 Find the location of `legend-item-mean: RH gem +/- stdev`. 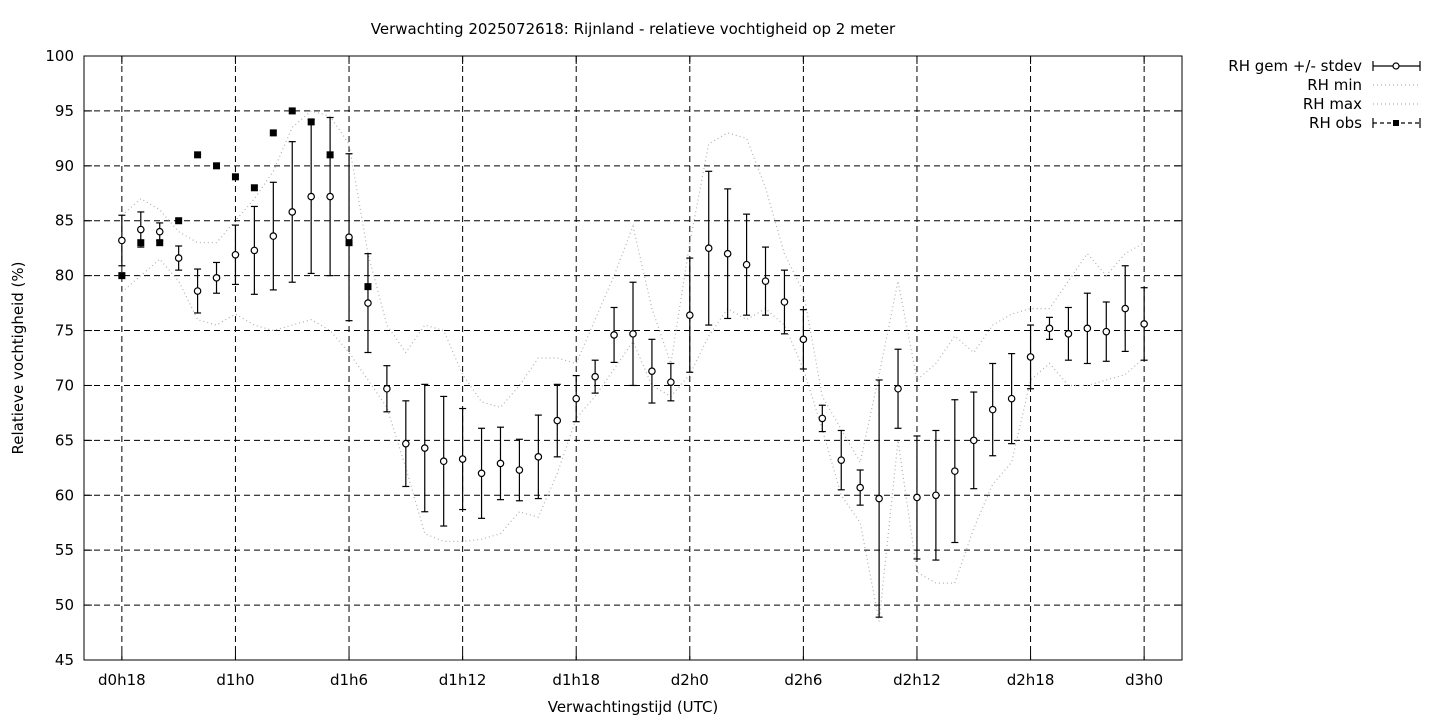

legend-item-mean: RH gem +/- stdev is located at coordinates (1324, 66).